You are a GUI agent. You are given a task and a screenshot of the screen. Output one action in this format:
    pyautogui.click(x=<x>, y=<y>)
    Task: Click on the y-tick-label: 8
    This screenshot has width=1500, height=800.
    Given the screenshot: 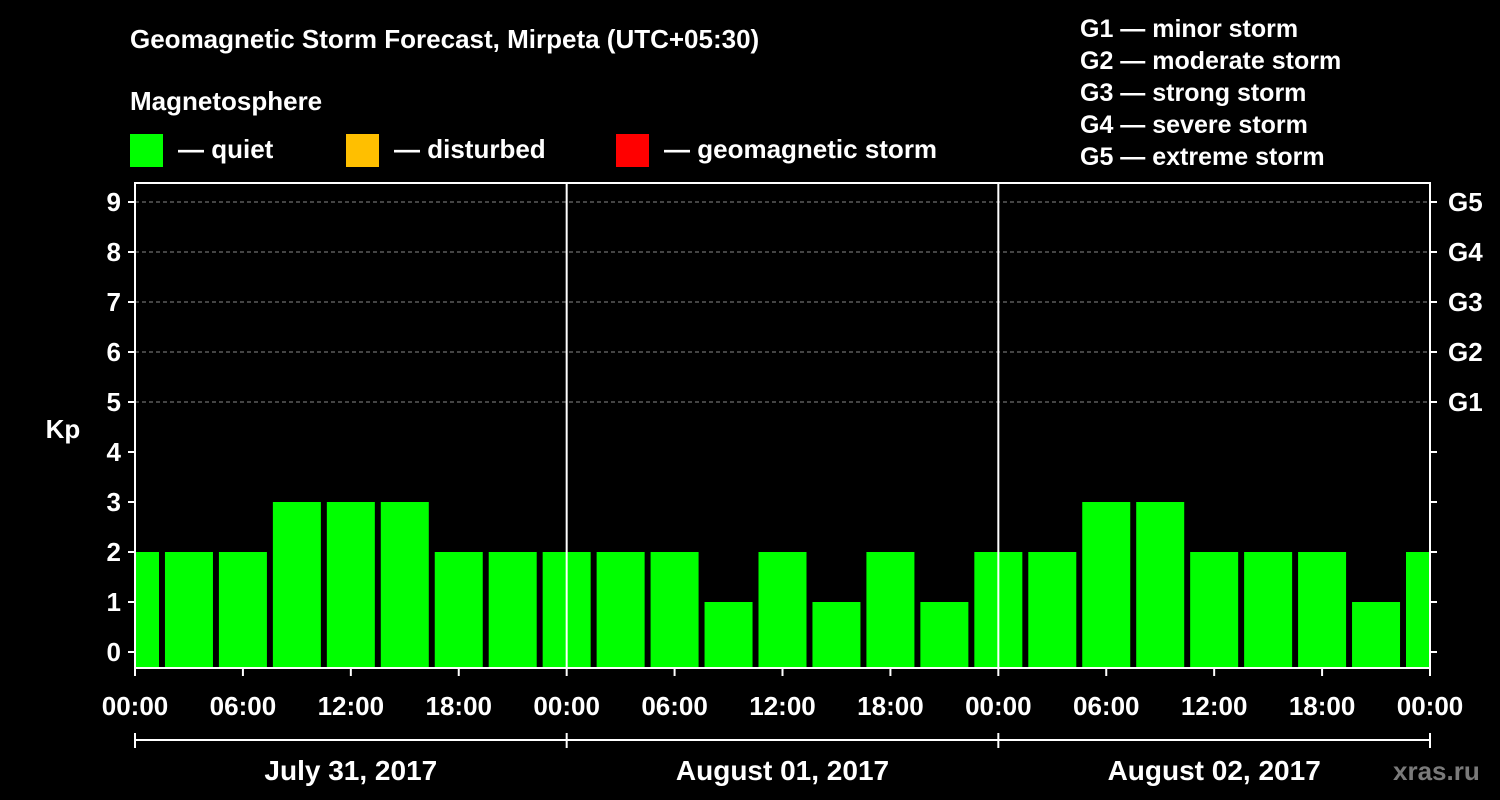 What is the action you would take?
    pyautogui.click(x=114, y=252)
    